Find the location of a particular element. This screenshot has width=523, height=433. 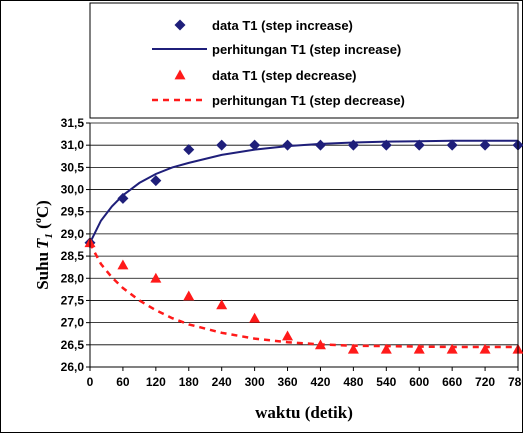

legend-entry-0: data T1 (step increase) is located at coordinates (263, 25).